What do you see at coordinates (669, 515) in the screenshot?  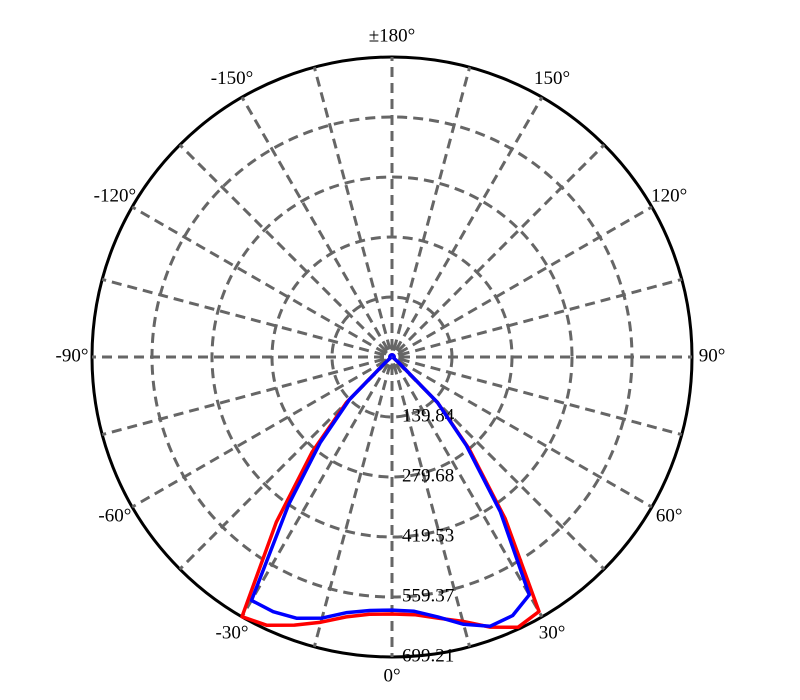 I see `angle-label: 60°` at bounding box center [669, 515].